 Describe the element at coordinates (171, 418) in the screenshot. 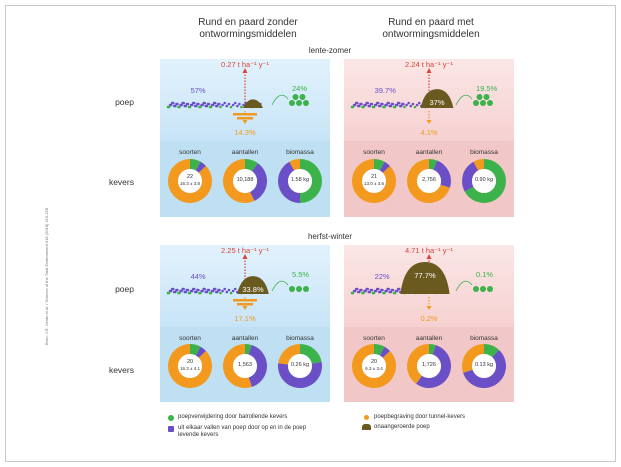

I see `legend-green-swatch` at that location.